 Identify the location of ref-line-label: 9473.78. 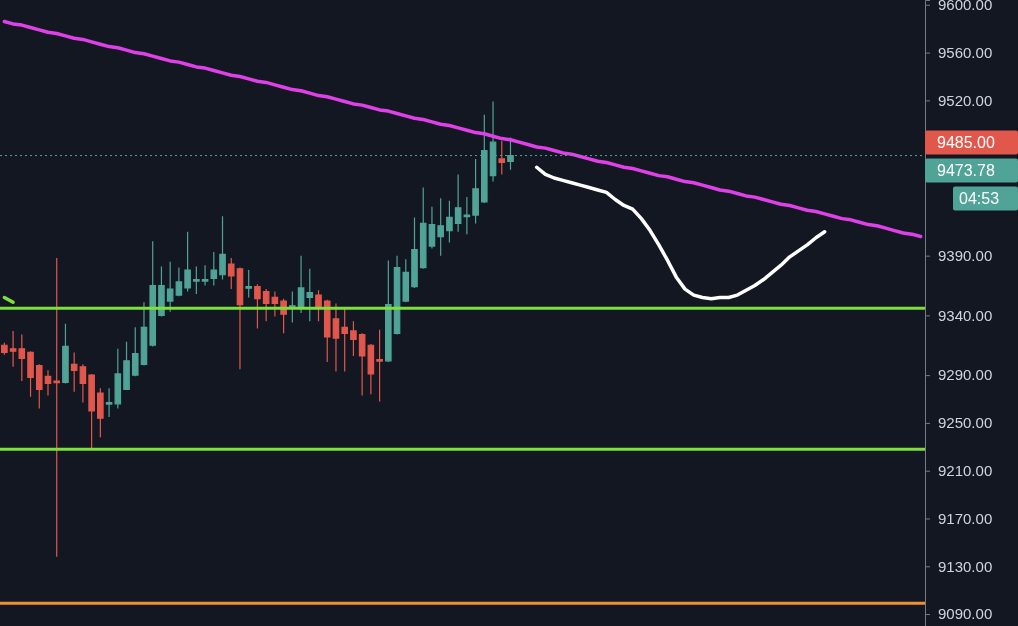
(966, 170).